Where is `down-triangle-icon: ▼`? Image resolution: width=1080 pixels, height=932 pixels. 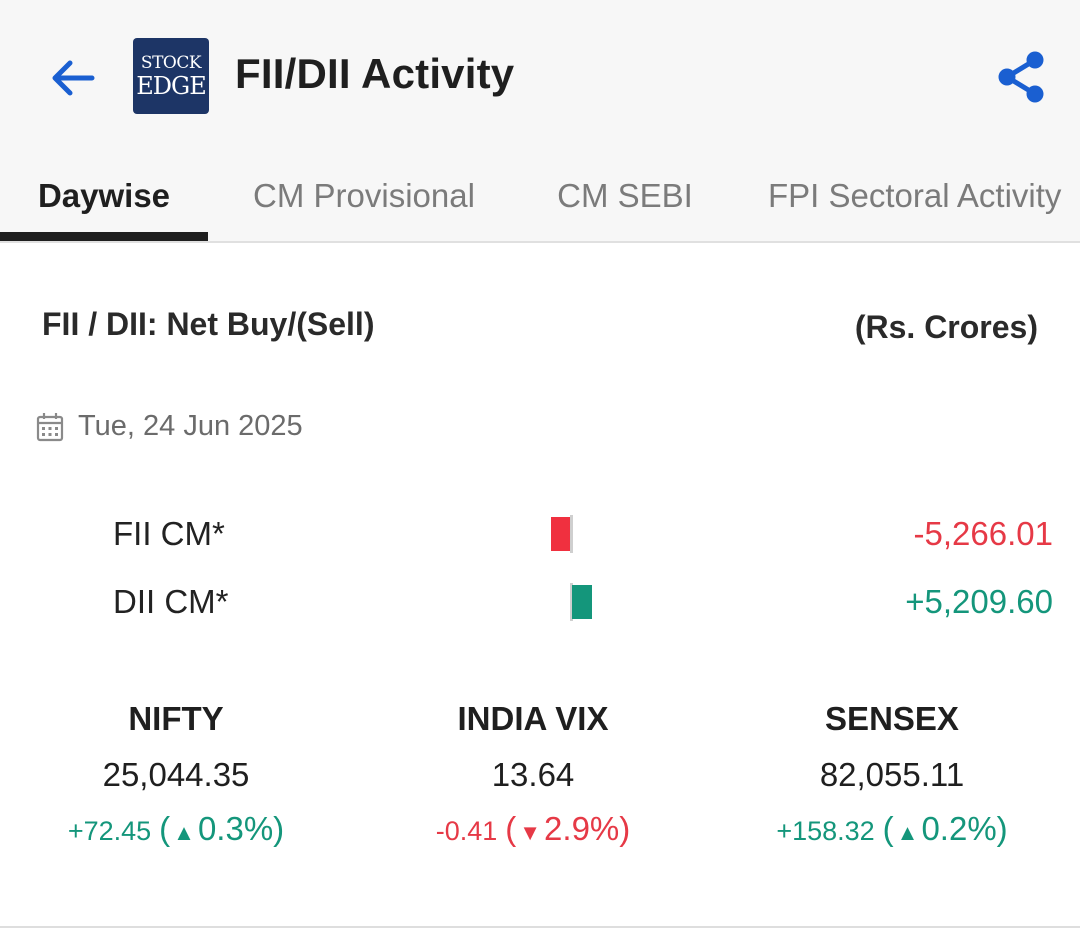
down-triangle-icon: ▼ is located at coordinates (530, 832).